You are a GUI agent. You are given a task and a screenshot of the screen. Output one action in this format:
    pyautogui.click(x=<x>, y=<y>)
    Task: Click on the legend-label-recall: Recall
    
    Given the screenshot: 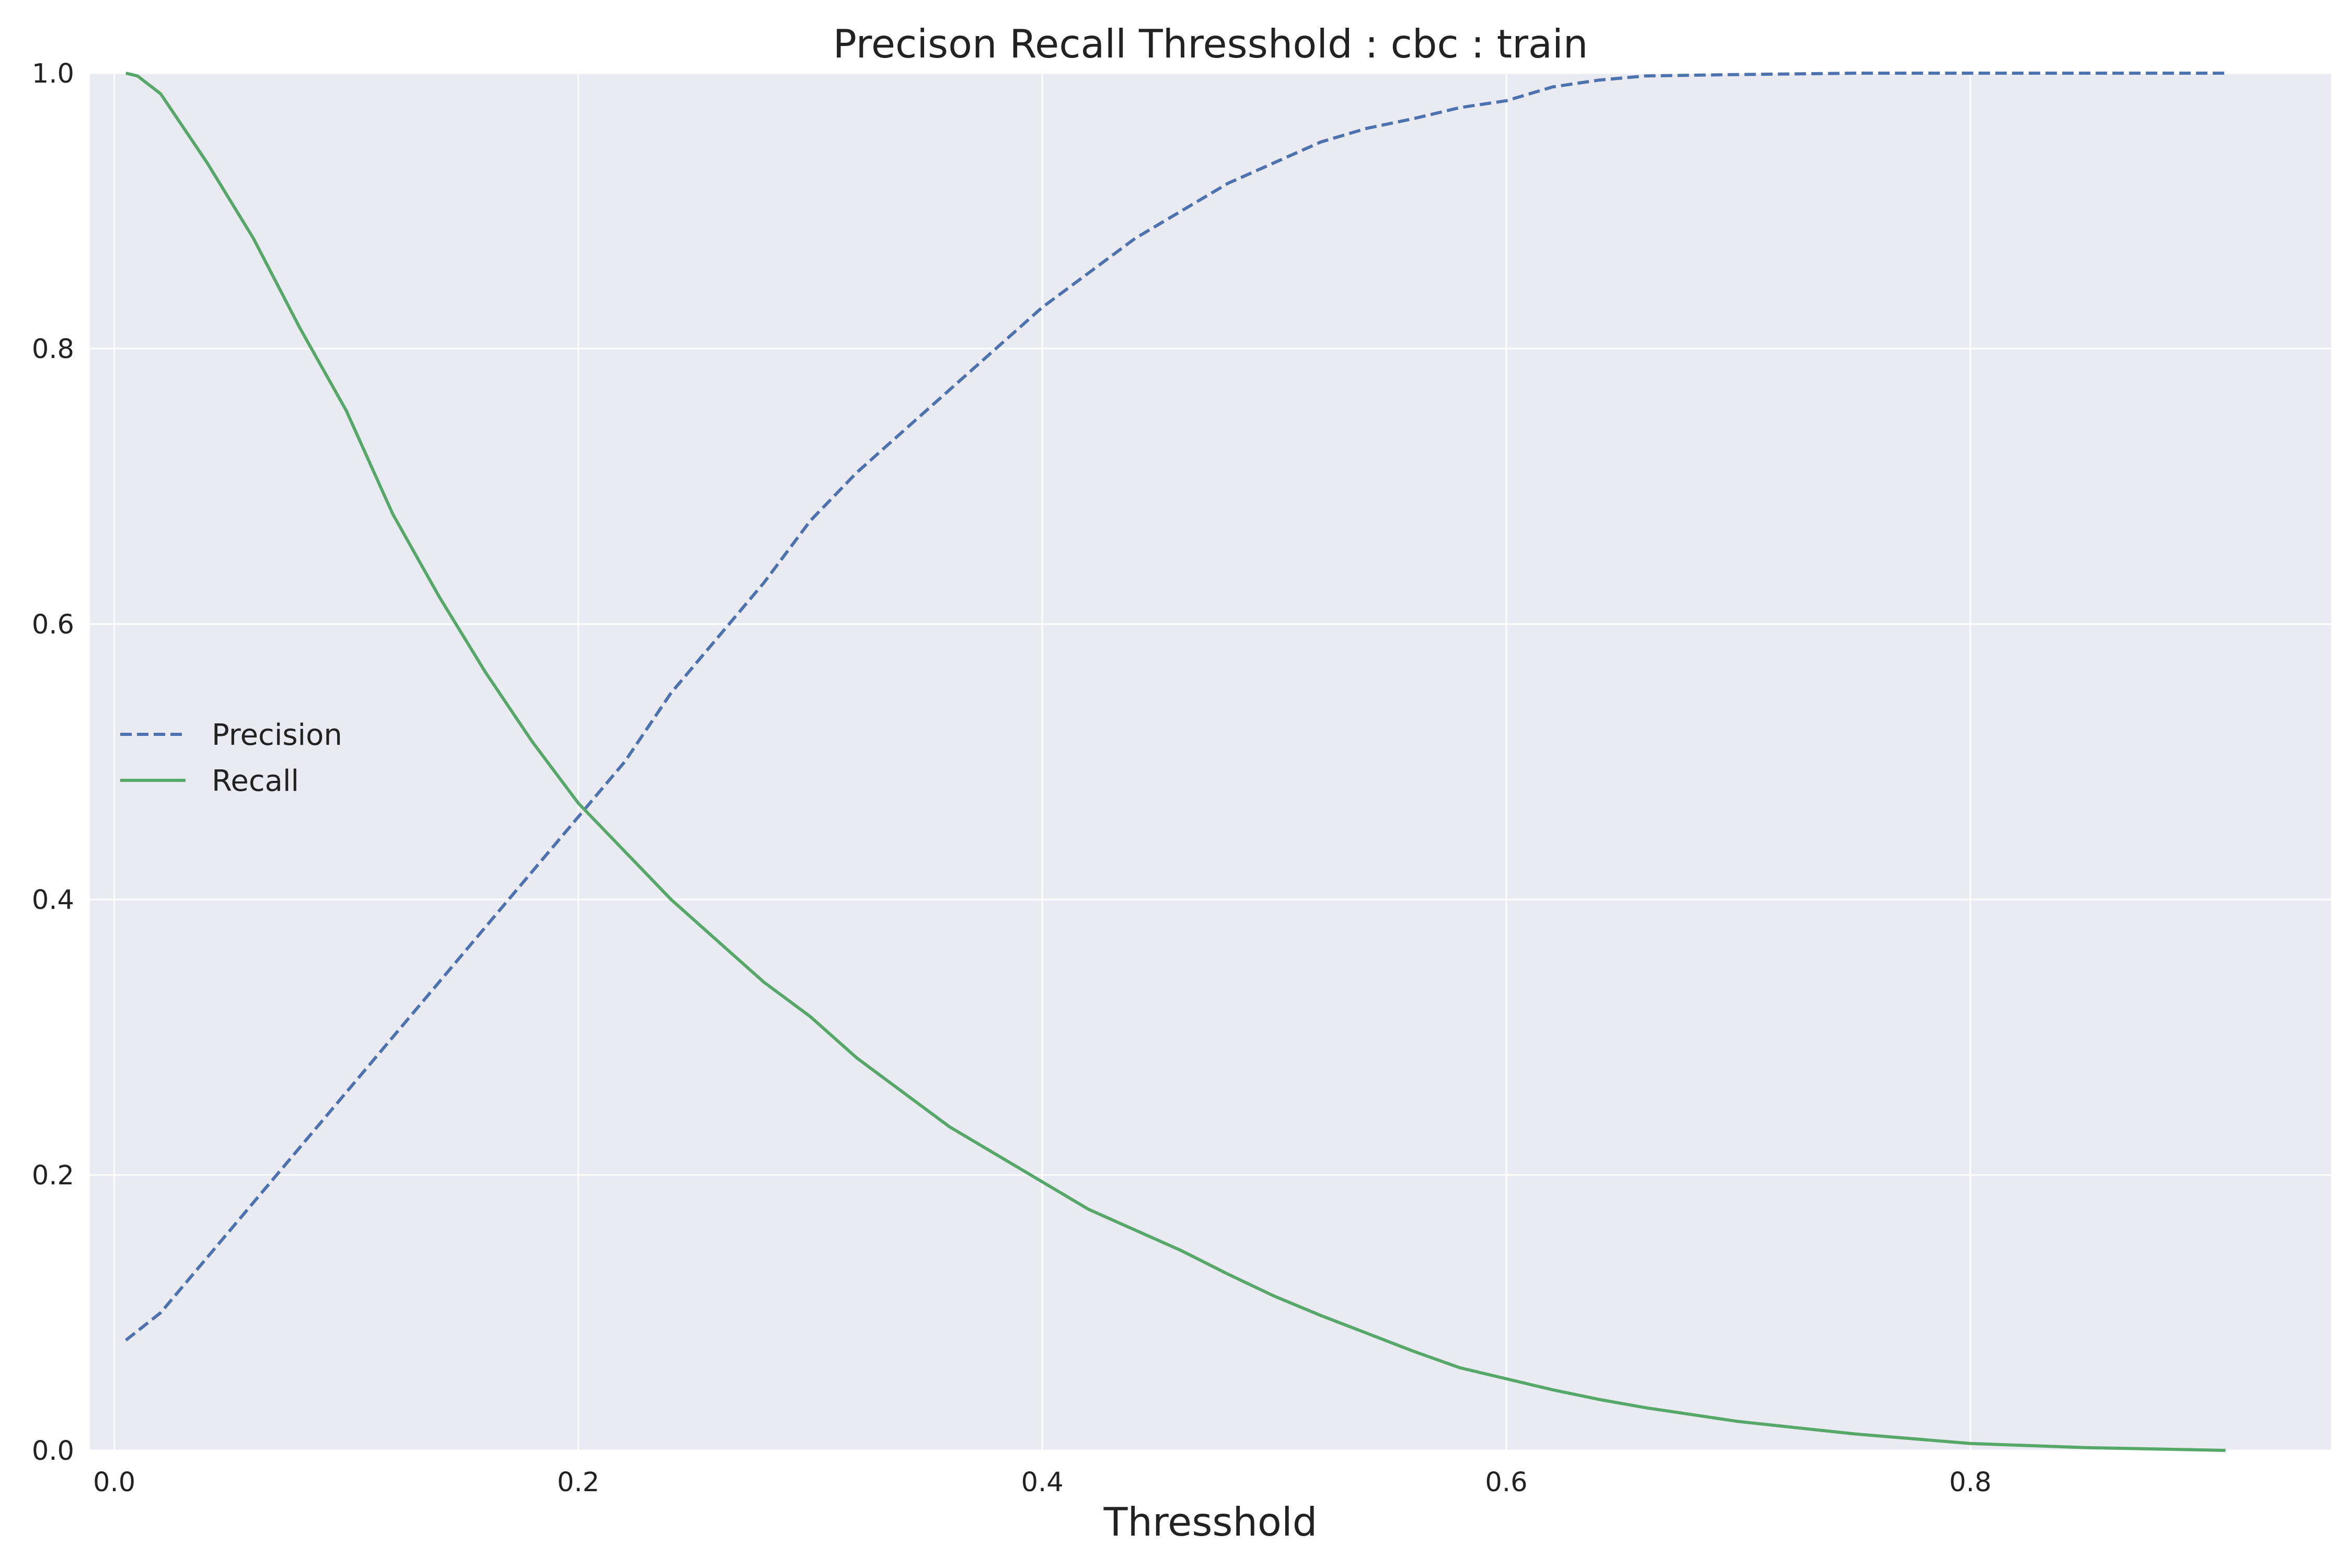 What is the action you would take?
    pyautogui.click(x=255, y=781)
    